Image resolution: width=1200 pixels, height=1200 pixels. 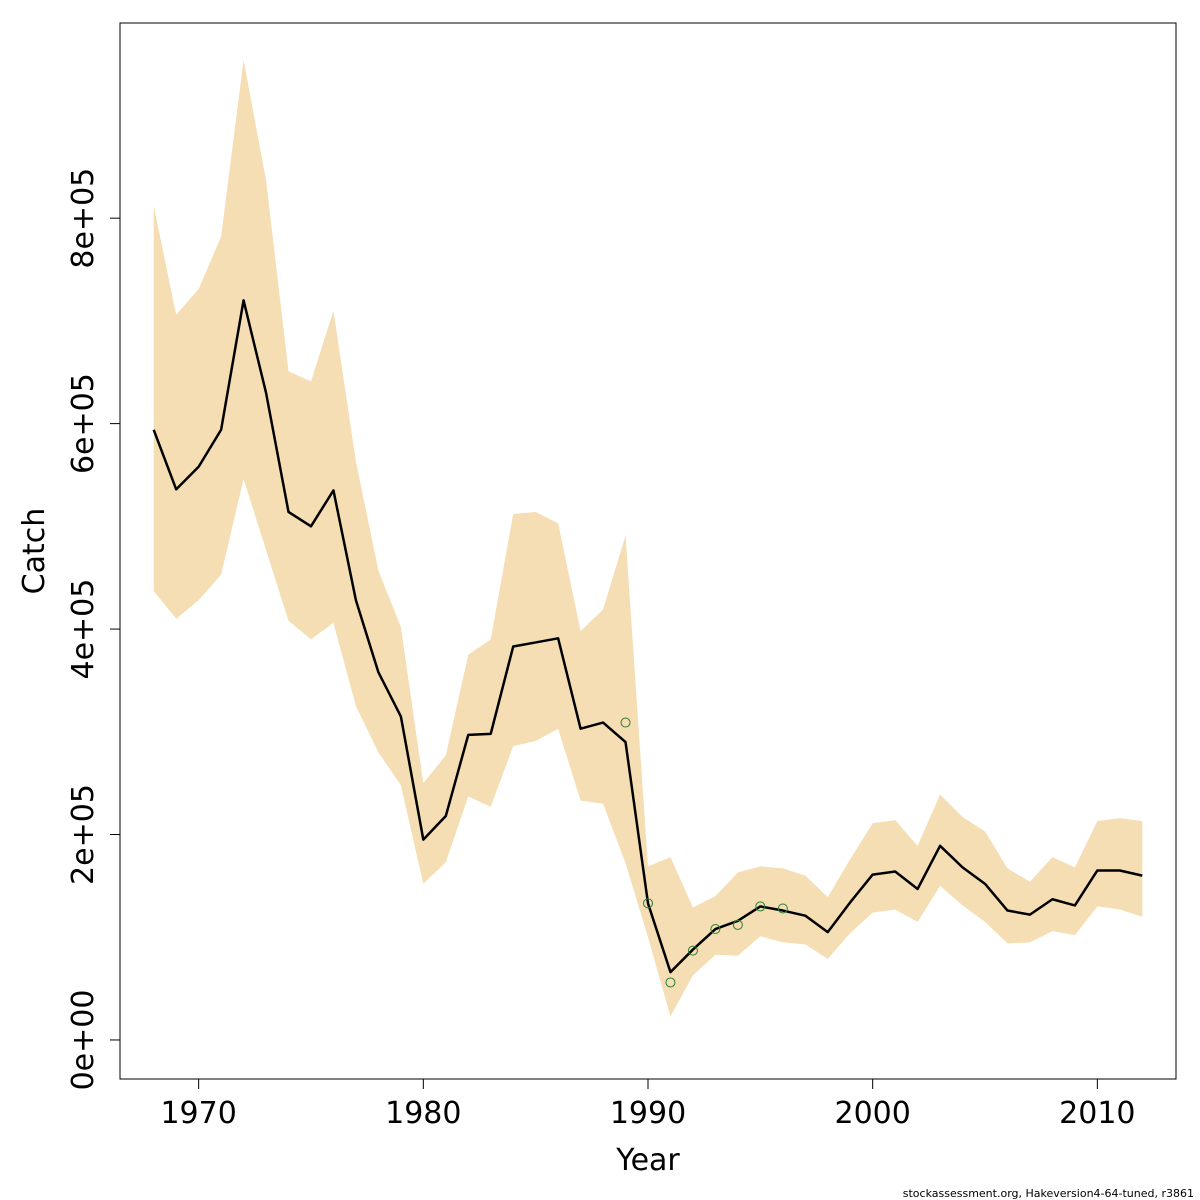 I want to click on x-axis: 1970 1980 1990 2000 2010, so click(x=648, y=1104).